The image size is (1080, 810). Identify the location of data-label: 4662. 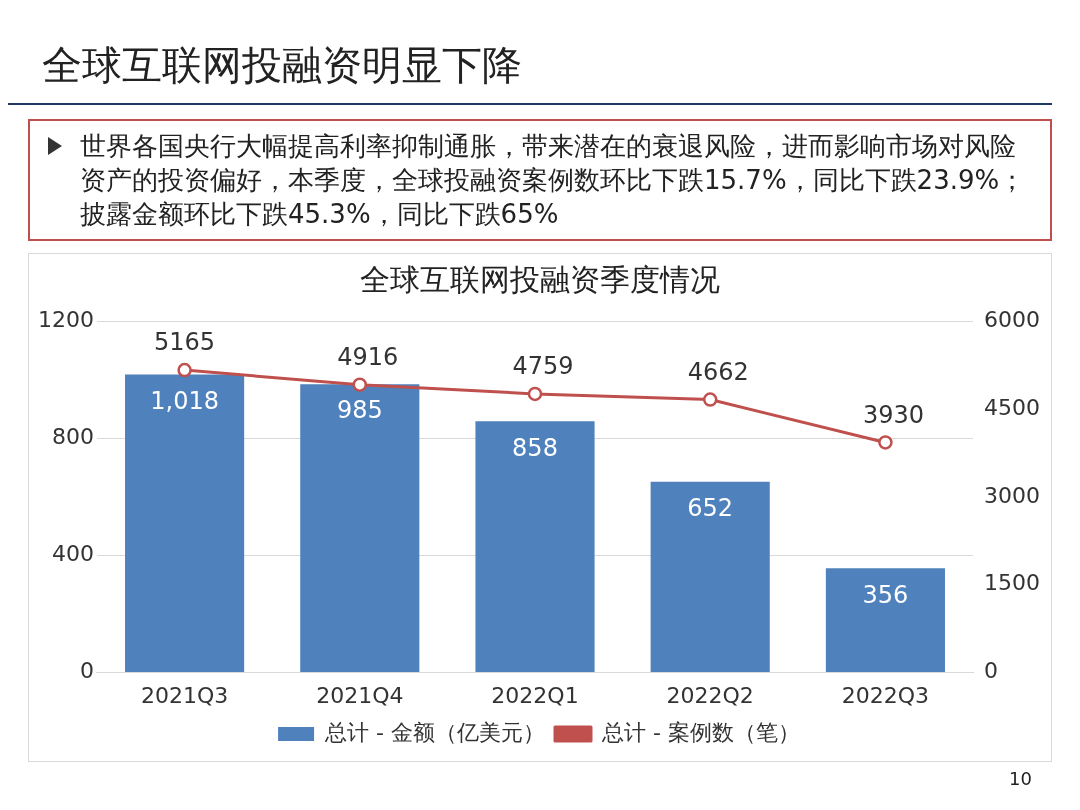
(718, 371).